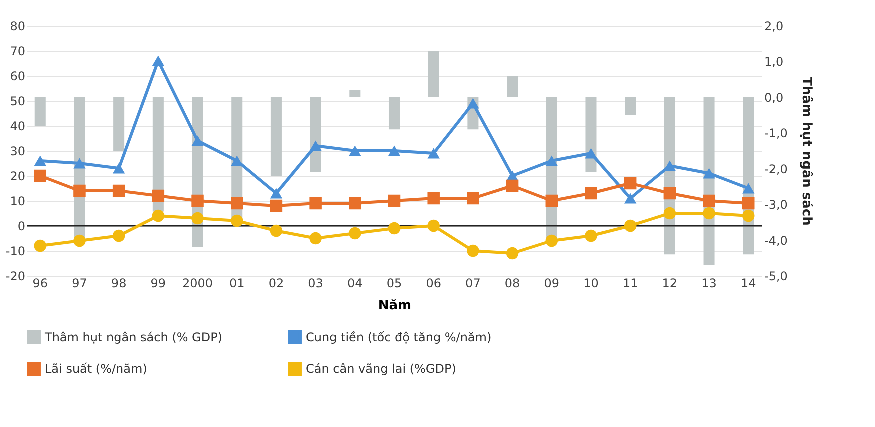 The image size is (875, 427). Describe the element at coordinates (16, 277) in the screenshot. I see `y-tick-label: -20` at that location.